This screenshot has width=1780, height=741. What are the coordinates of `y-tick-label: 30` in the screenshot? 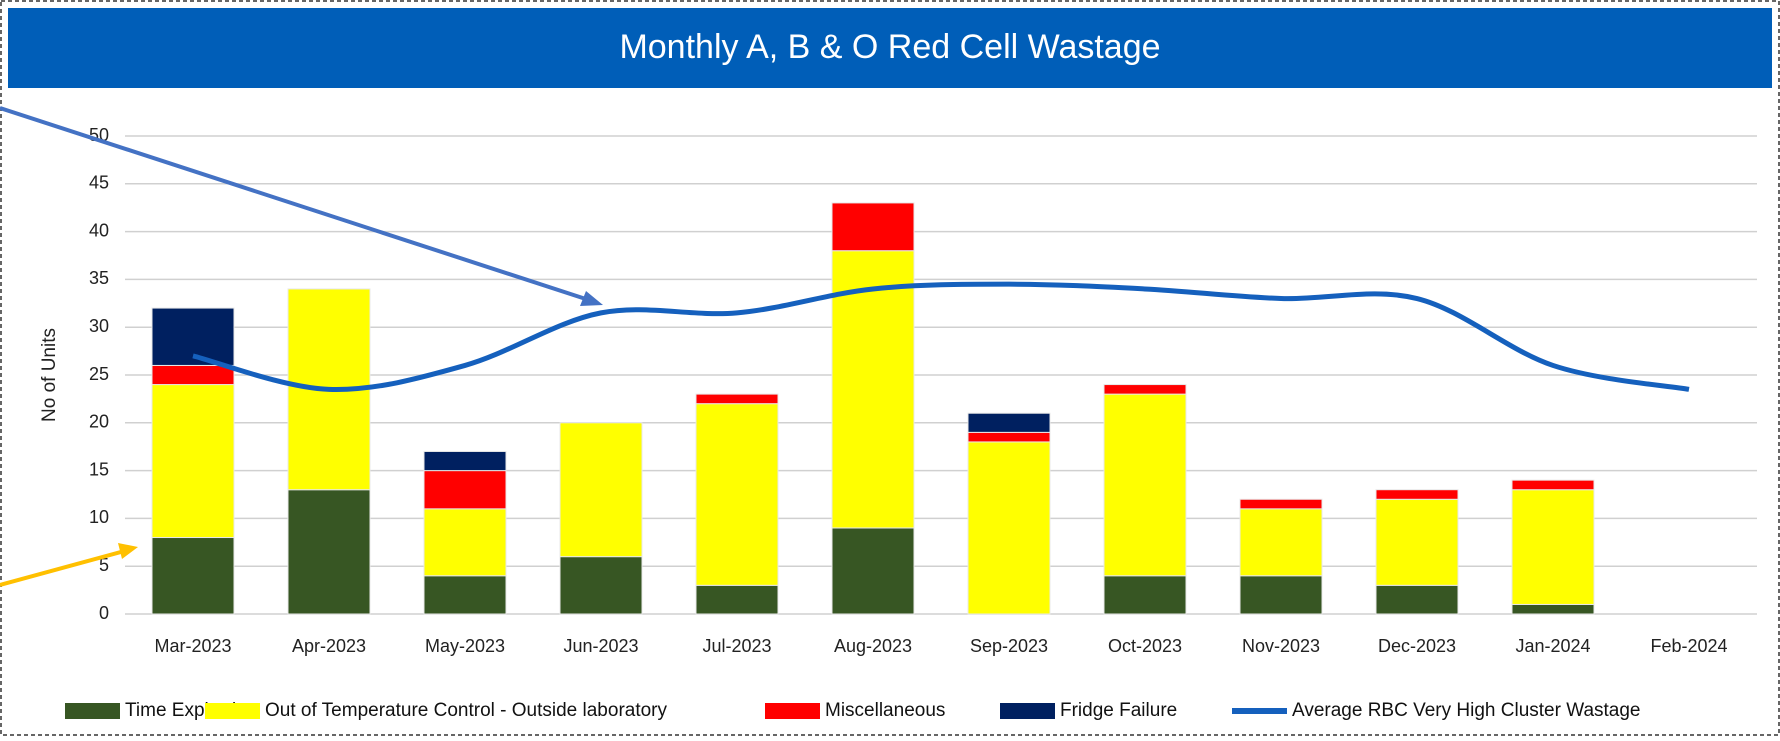 It's located at (99, 326).